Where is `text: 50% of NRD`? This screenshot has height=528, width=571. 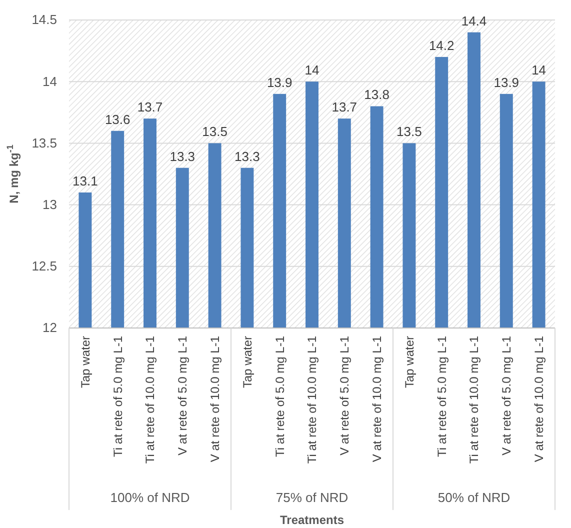
text: 50% of NRD is located at coordinates (474, 497).